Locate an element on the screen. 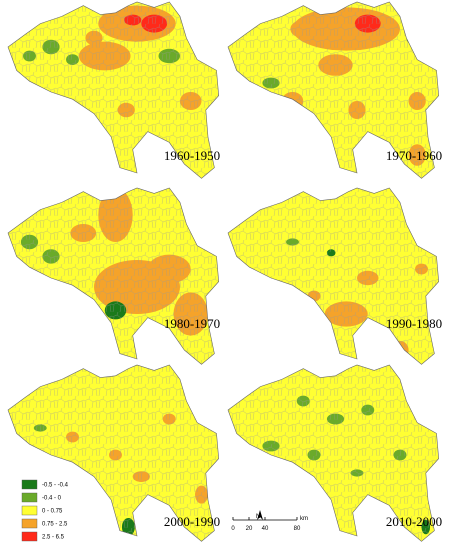 Image resolution: width=453 pixels, height=550 pixels. legend-label: -0.5 - -0.4 is located at coordinates (55, 486).